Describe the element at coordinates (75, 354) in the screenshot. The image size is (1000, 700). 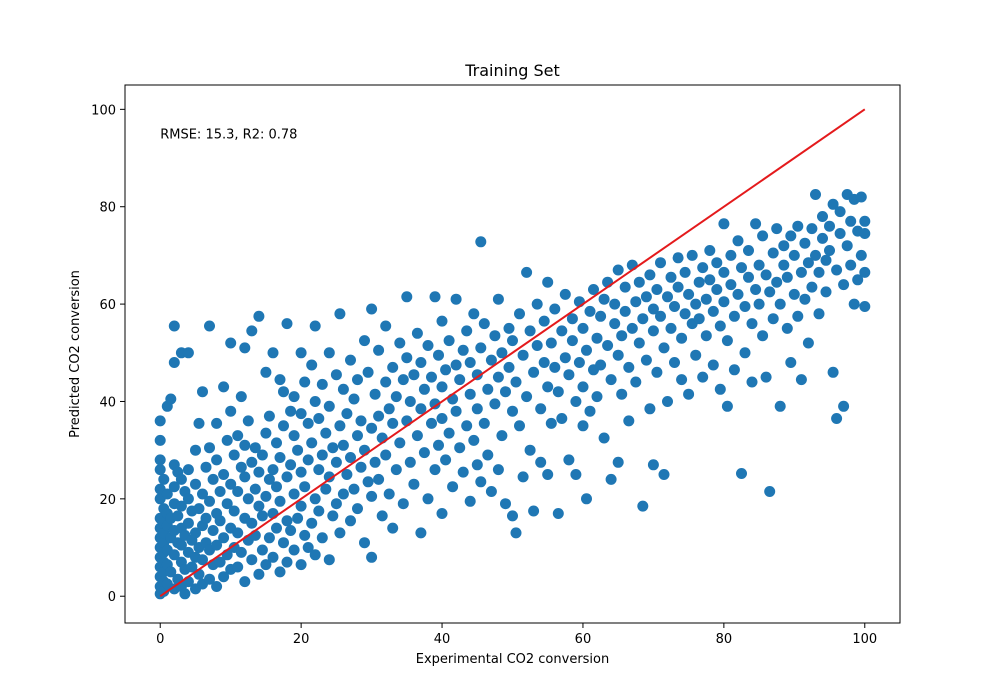
I see `y-axis-label: Predicted CO2 conversion` at that location.